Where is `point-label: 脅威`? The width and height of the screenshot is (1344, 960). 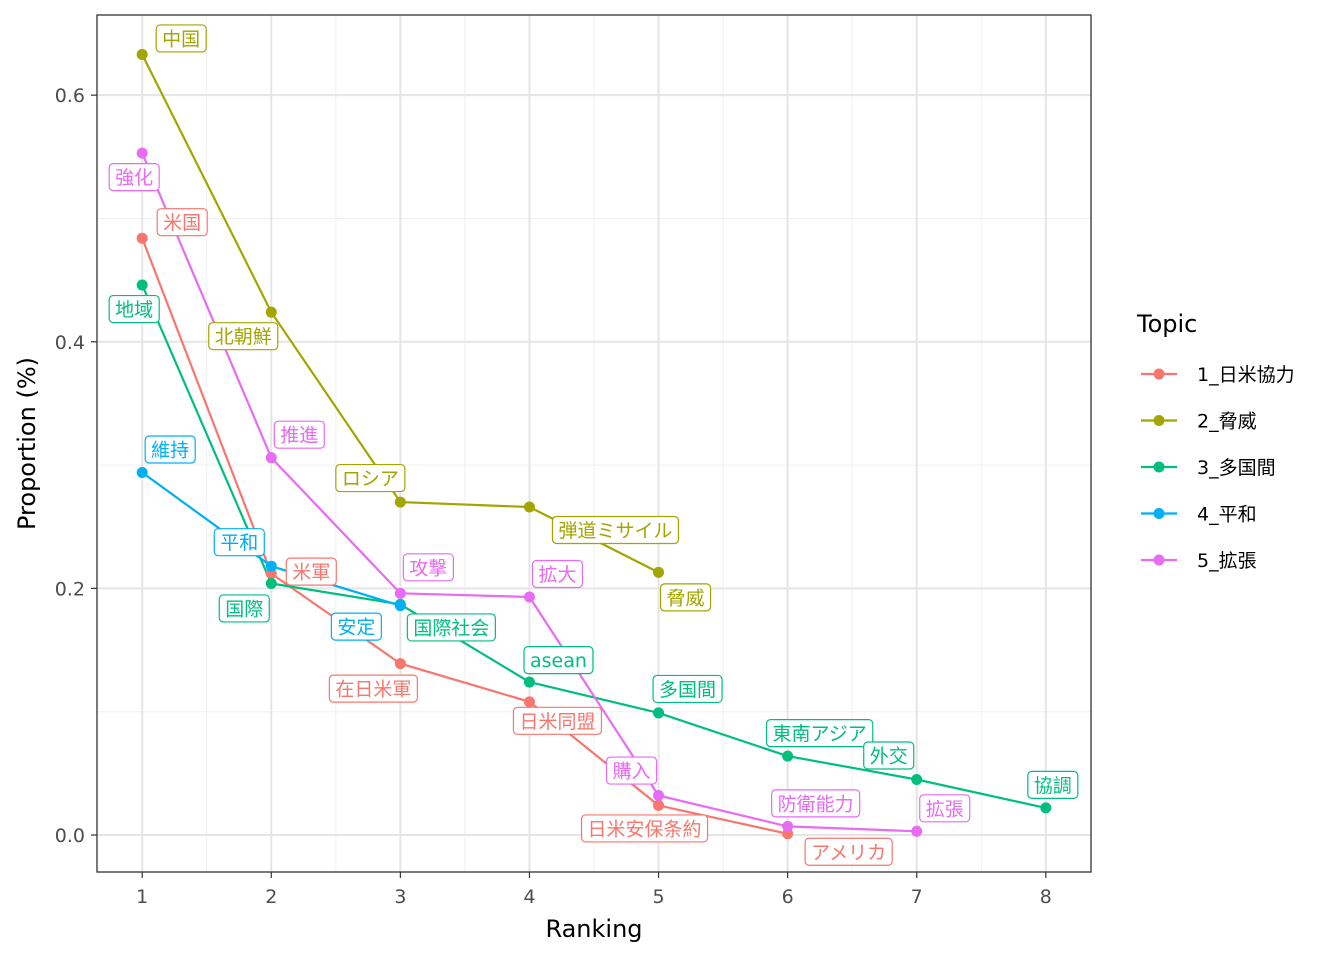 point-label: 脅威 is located at coordinates (685, 597).